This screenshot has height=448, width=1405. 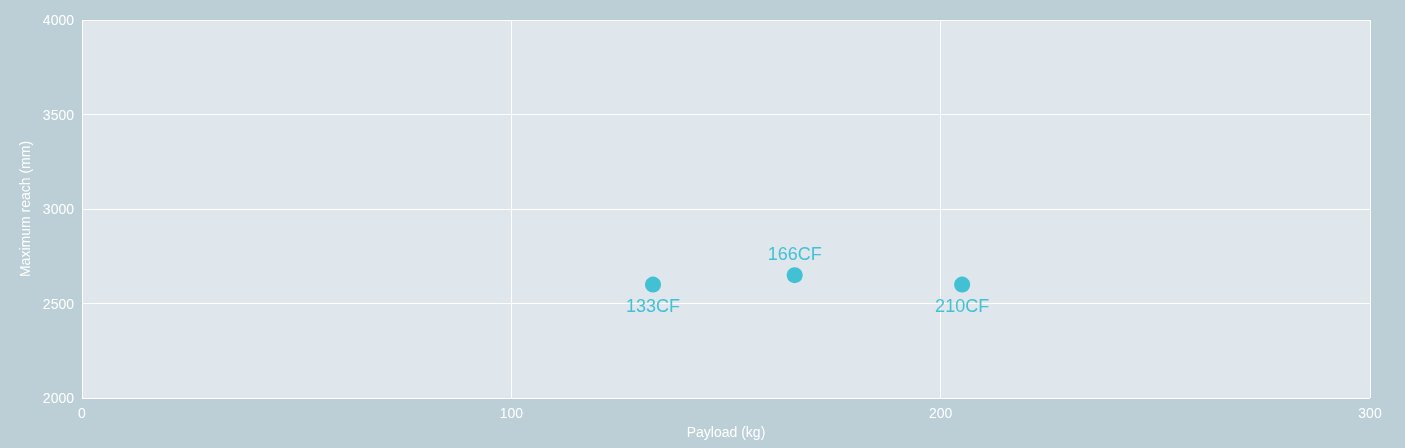 What do you see at coordinates (794, 254) in the screenshot?
I see `annotation: 166CF` at bounding box center [794, 254].